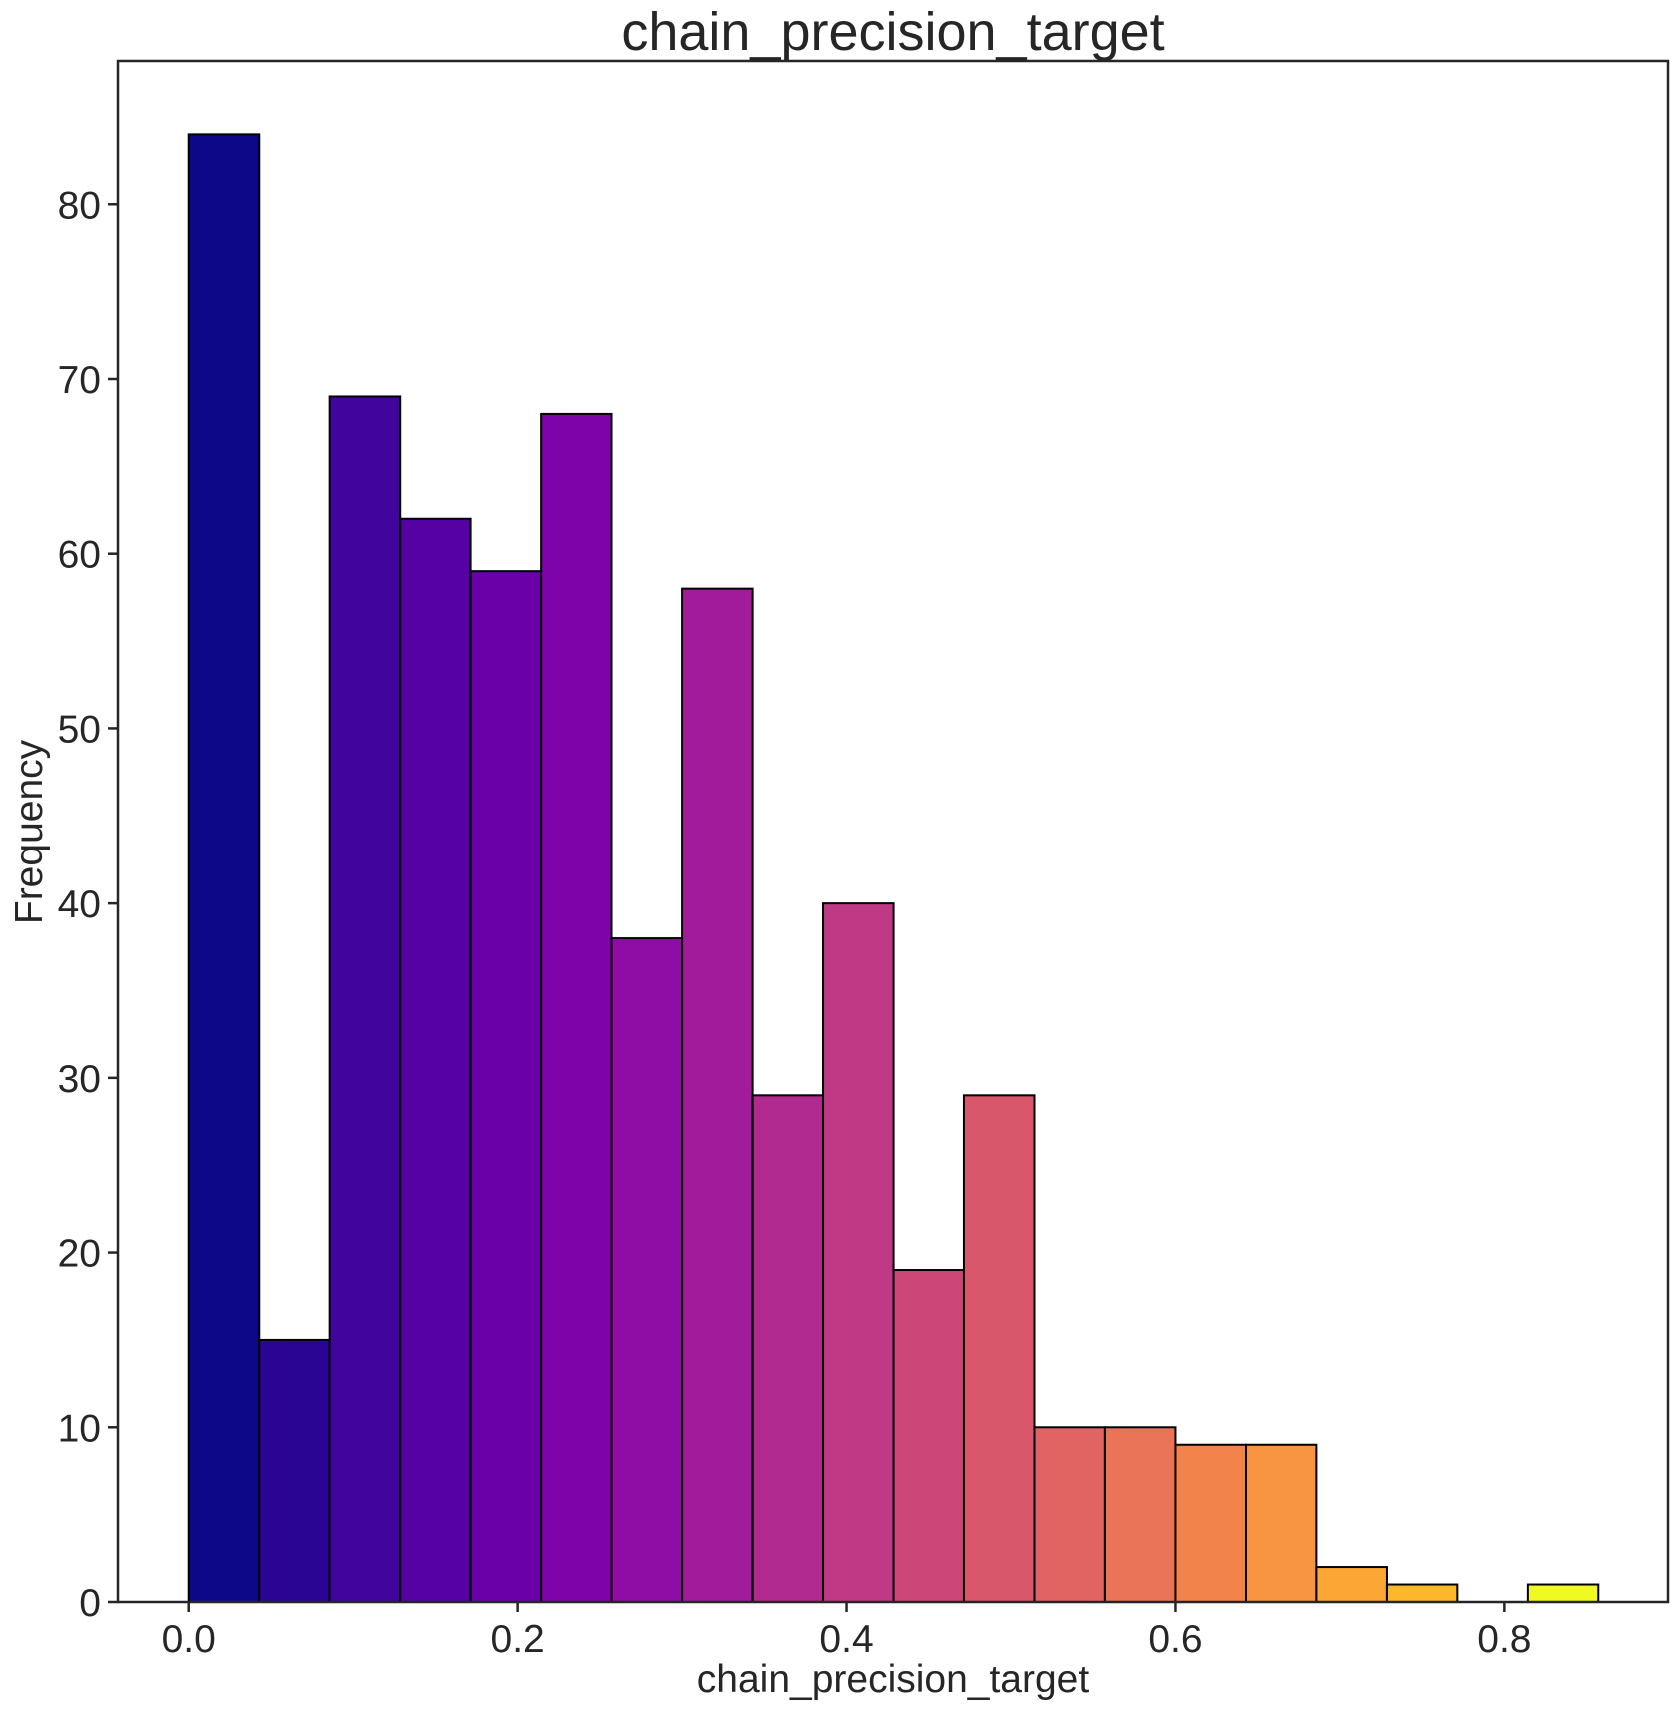 This screenshot has width=1677, height=1710. Describe the element at coordinates (79, 1428) in the screenshot. I see `y-tick-label: 10` at that location.